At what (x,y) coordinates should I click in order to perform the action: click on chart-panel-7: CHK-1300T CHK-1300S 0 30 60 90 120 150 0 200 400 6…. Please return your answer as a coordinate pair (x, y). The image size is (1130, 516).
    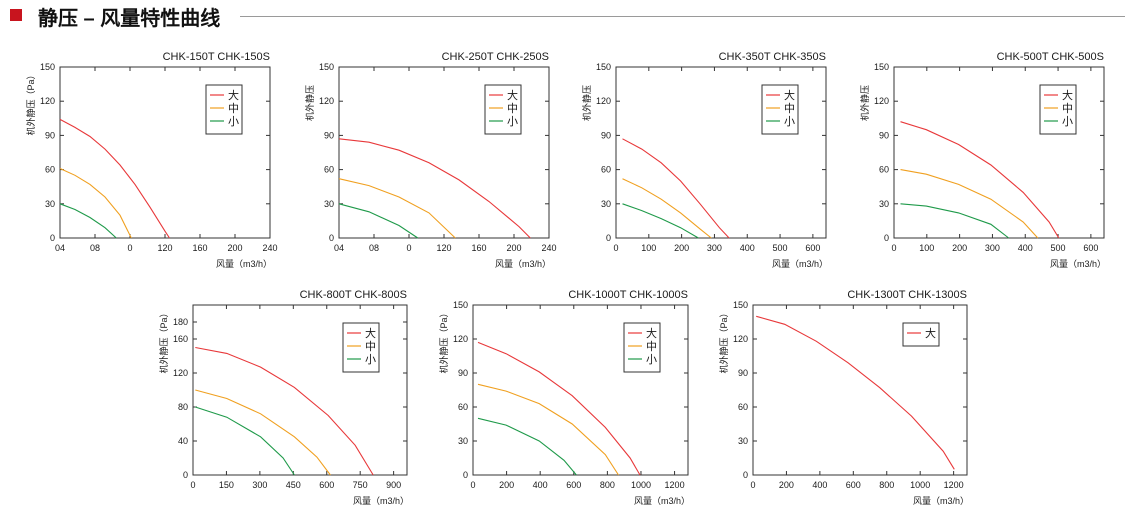
    Looking at the image, I should click on (843, 397).